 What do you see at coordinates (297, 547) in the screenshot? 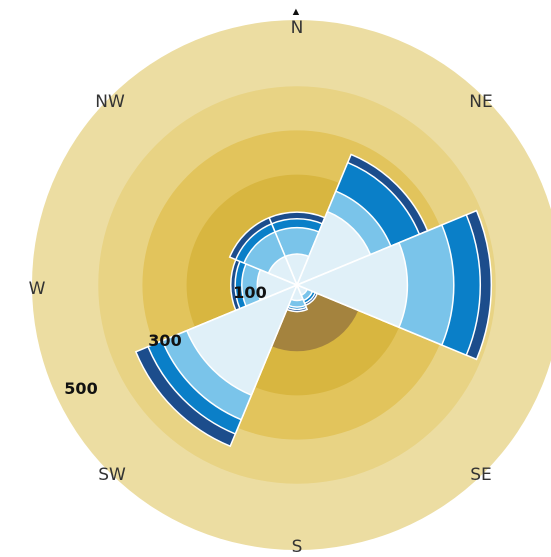
I see `compass-label-s: S` at bounding box center [297, 547].